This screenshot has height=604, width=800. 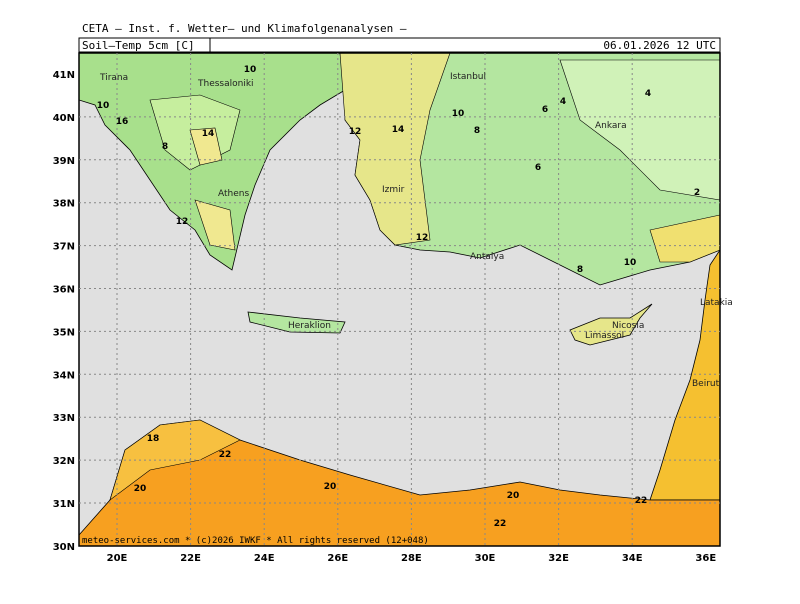 I want to click on city-label: Ankara, so click(x=611, y=126).